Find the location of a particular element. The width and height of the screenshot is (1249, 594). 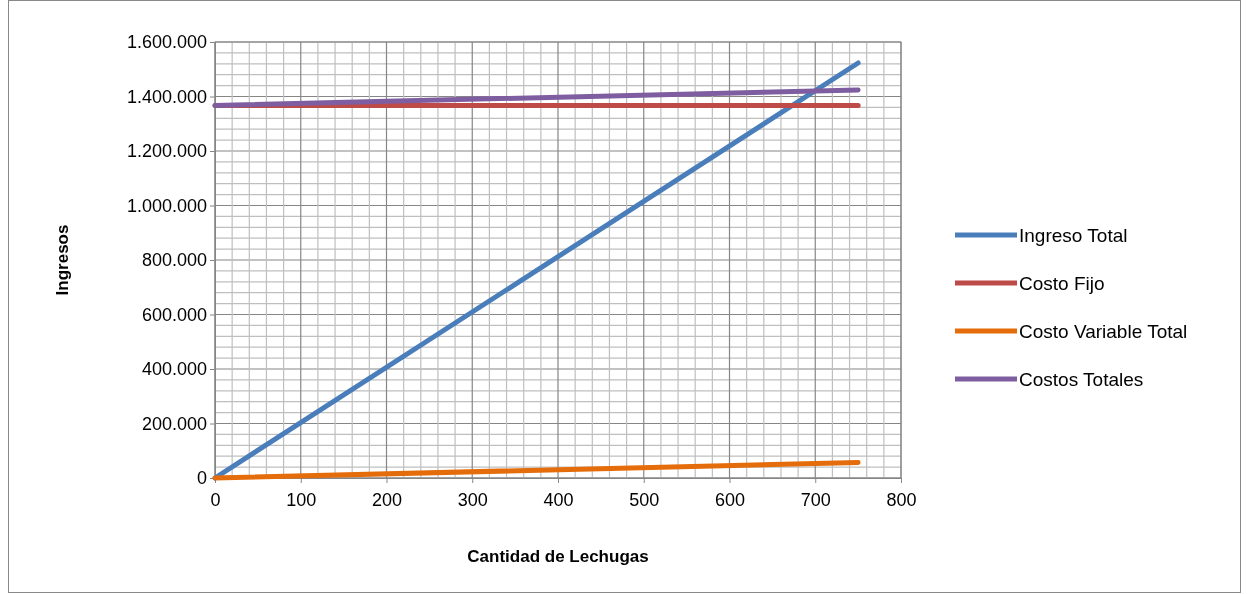

x-tick-label: 700 is located at coordinates (815, 499).